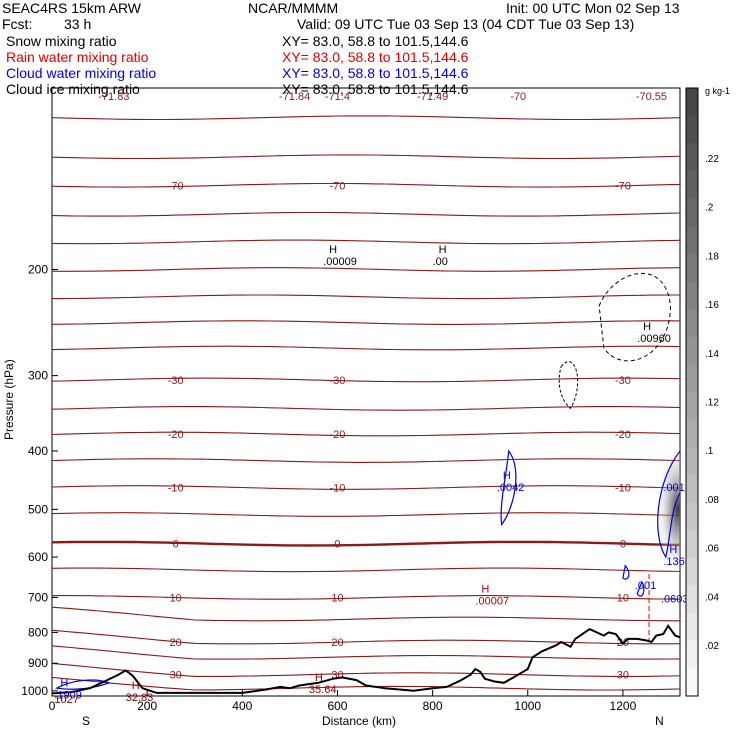 The height and width of the screenshot is (745, 740). Describe the element at coordinates (623, 545) in the screenshot. I see `isotherm-label: 0` at that location.